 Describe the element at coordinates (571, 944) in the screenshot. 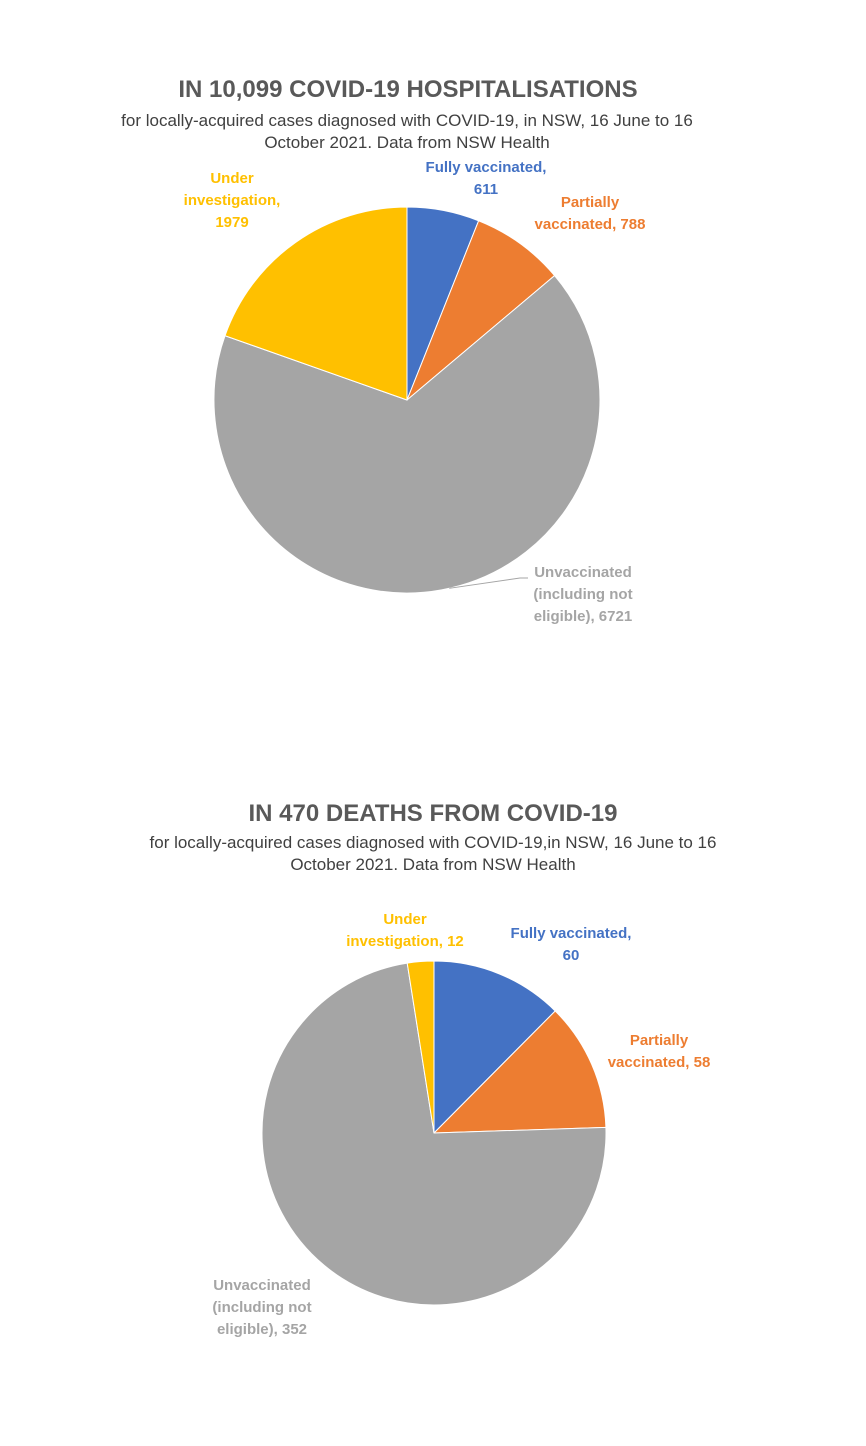

I see `label-fully-vaccinated: Fully vaccinated, 60` at that location.